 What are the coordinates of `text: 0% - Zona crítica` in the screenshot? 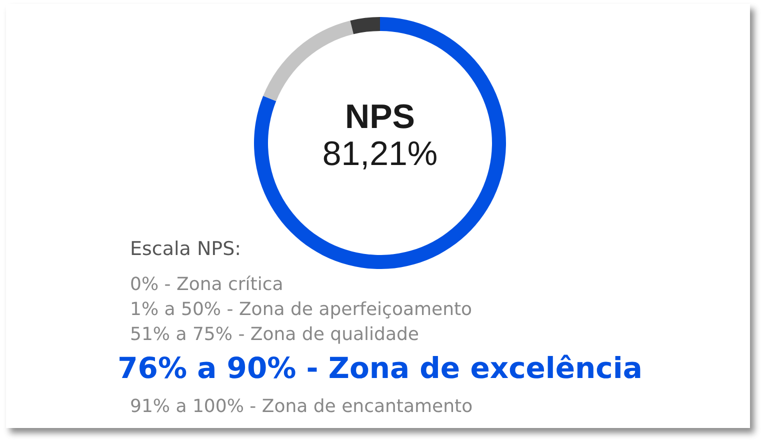 It's located at (207, 284).